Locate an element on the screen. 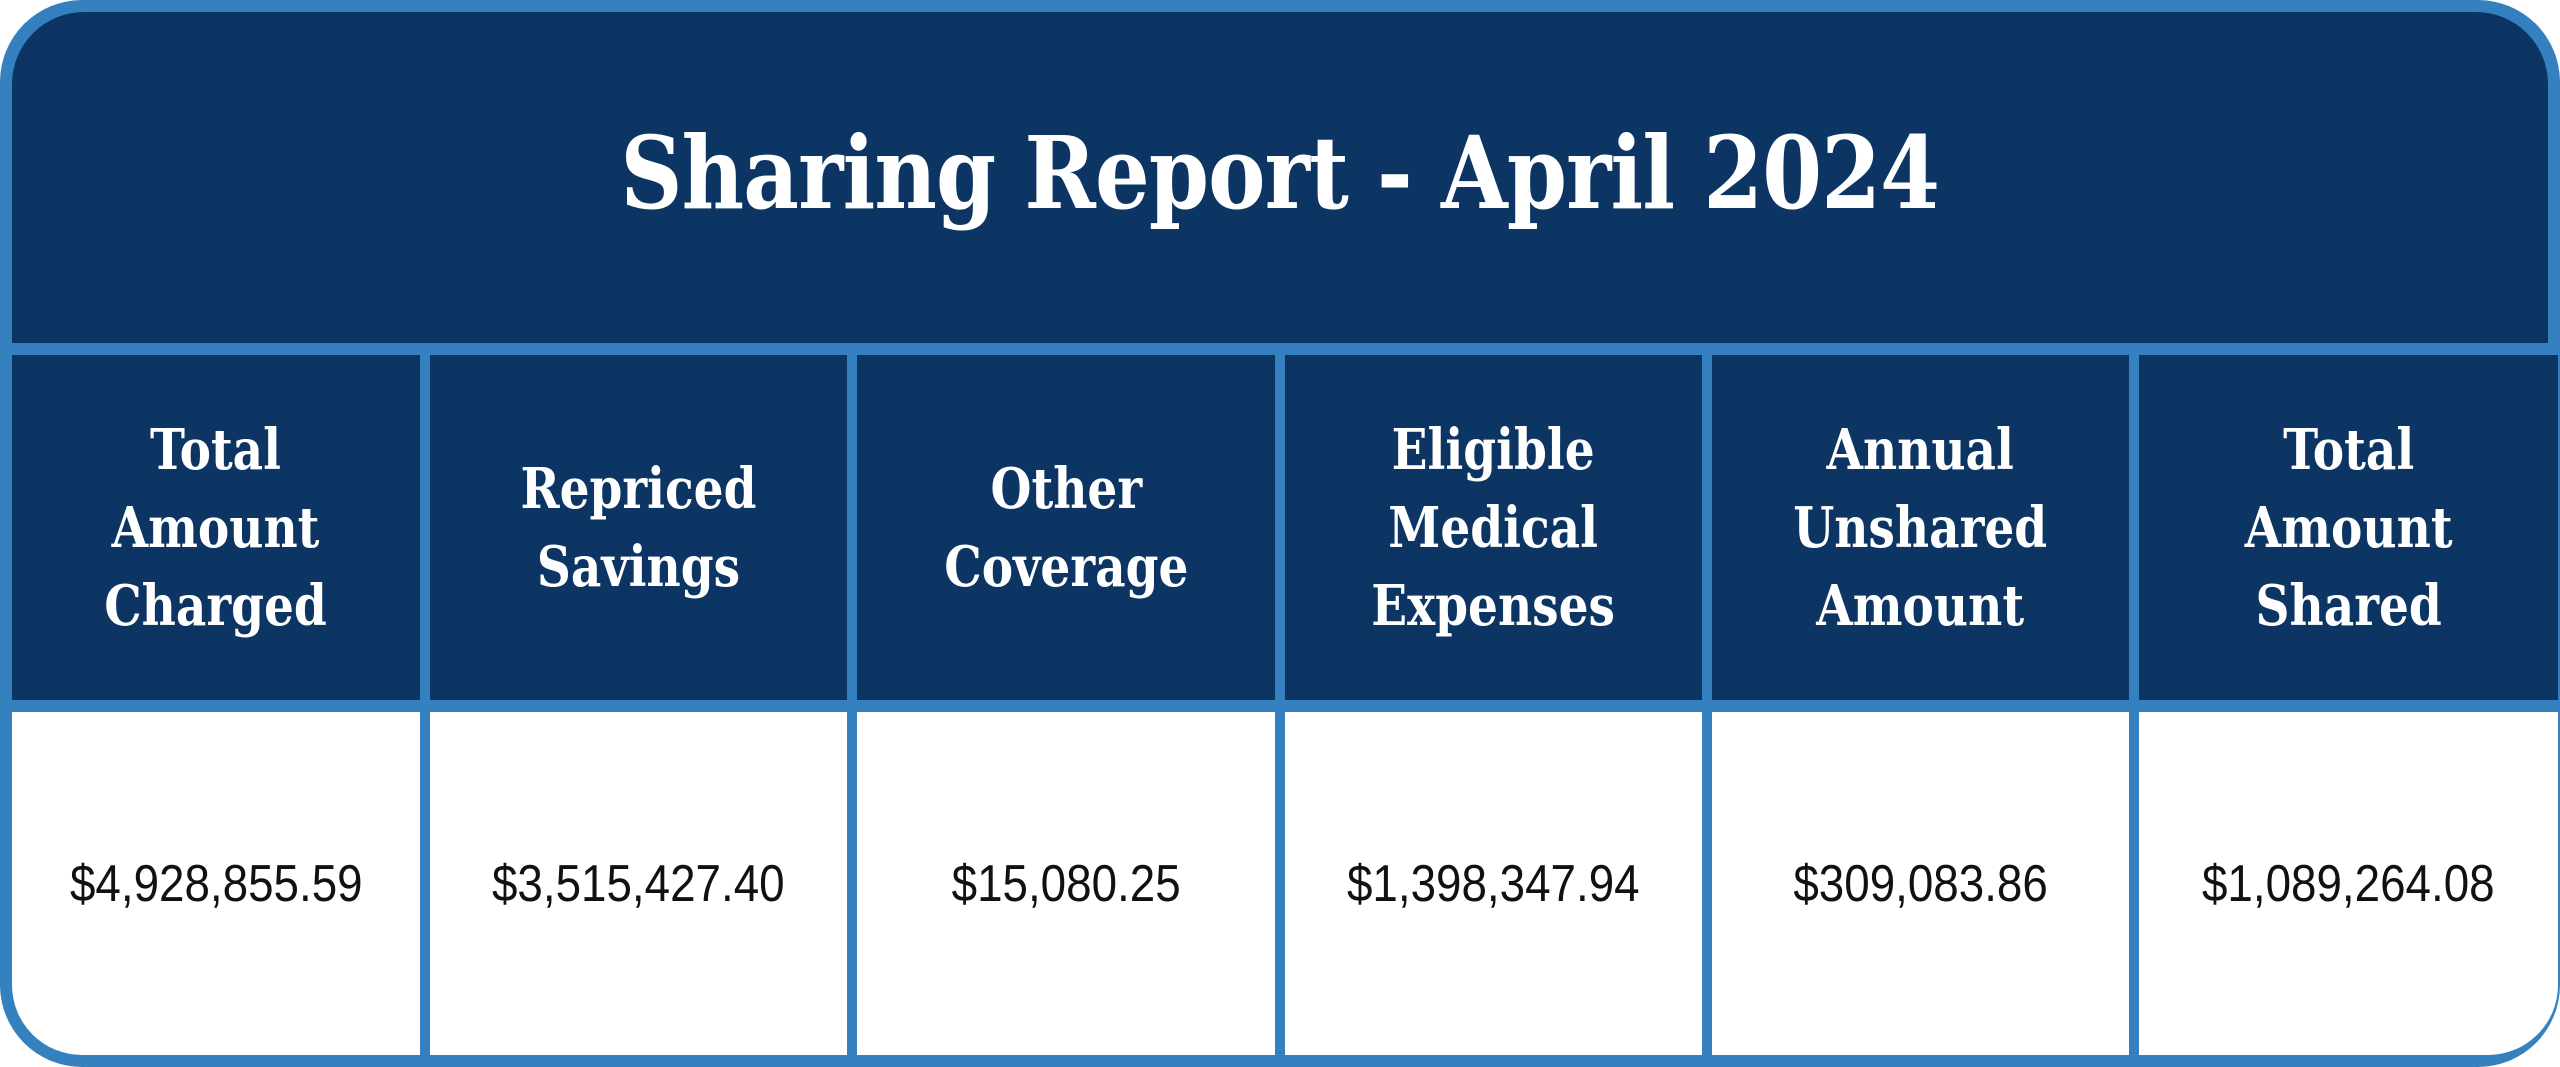 This screenshot has width=2560, height=1067. column-header-eligible-medical-expenses: Eligible Medical Expenses is located at coordinates (1493, 527).